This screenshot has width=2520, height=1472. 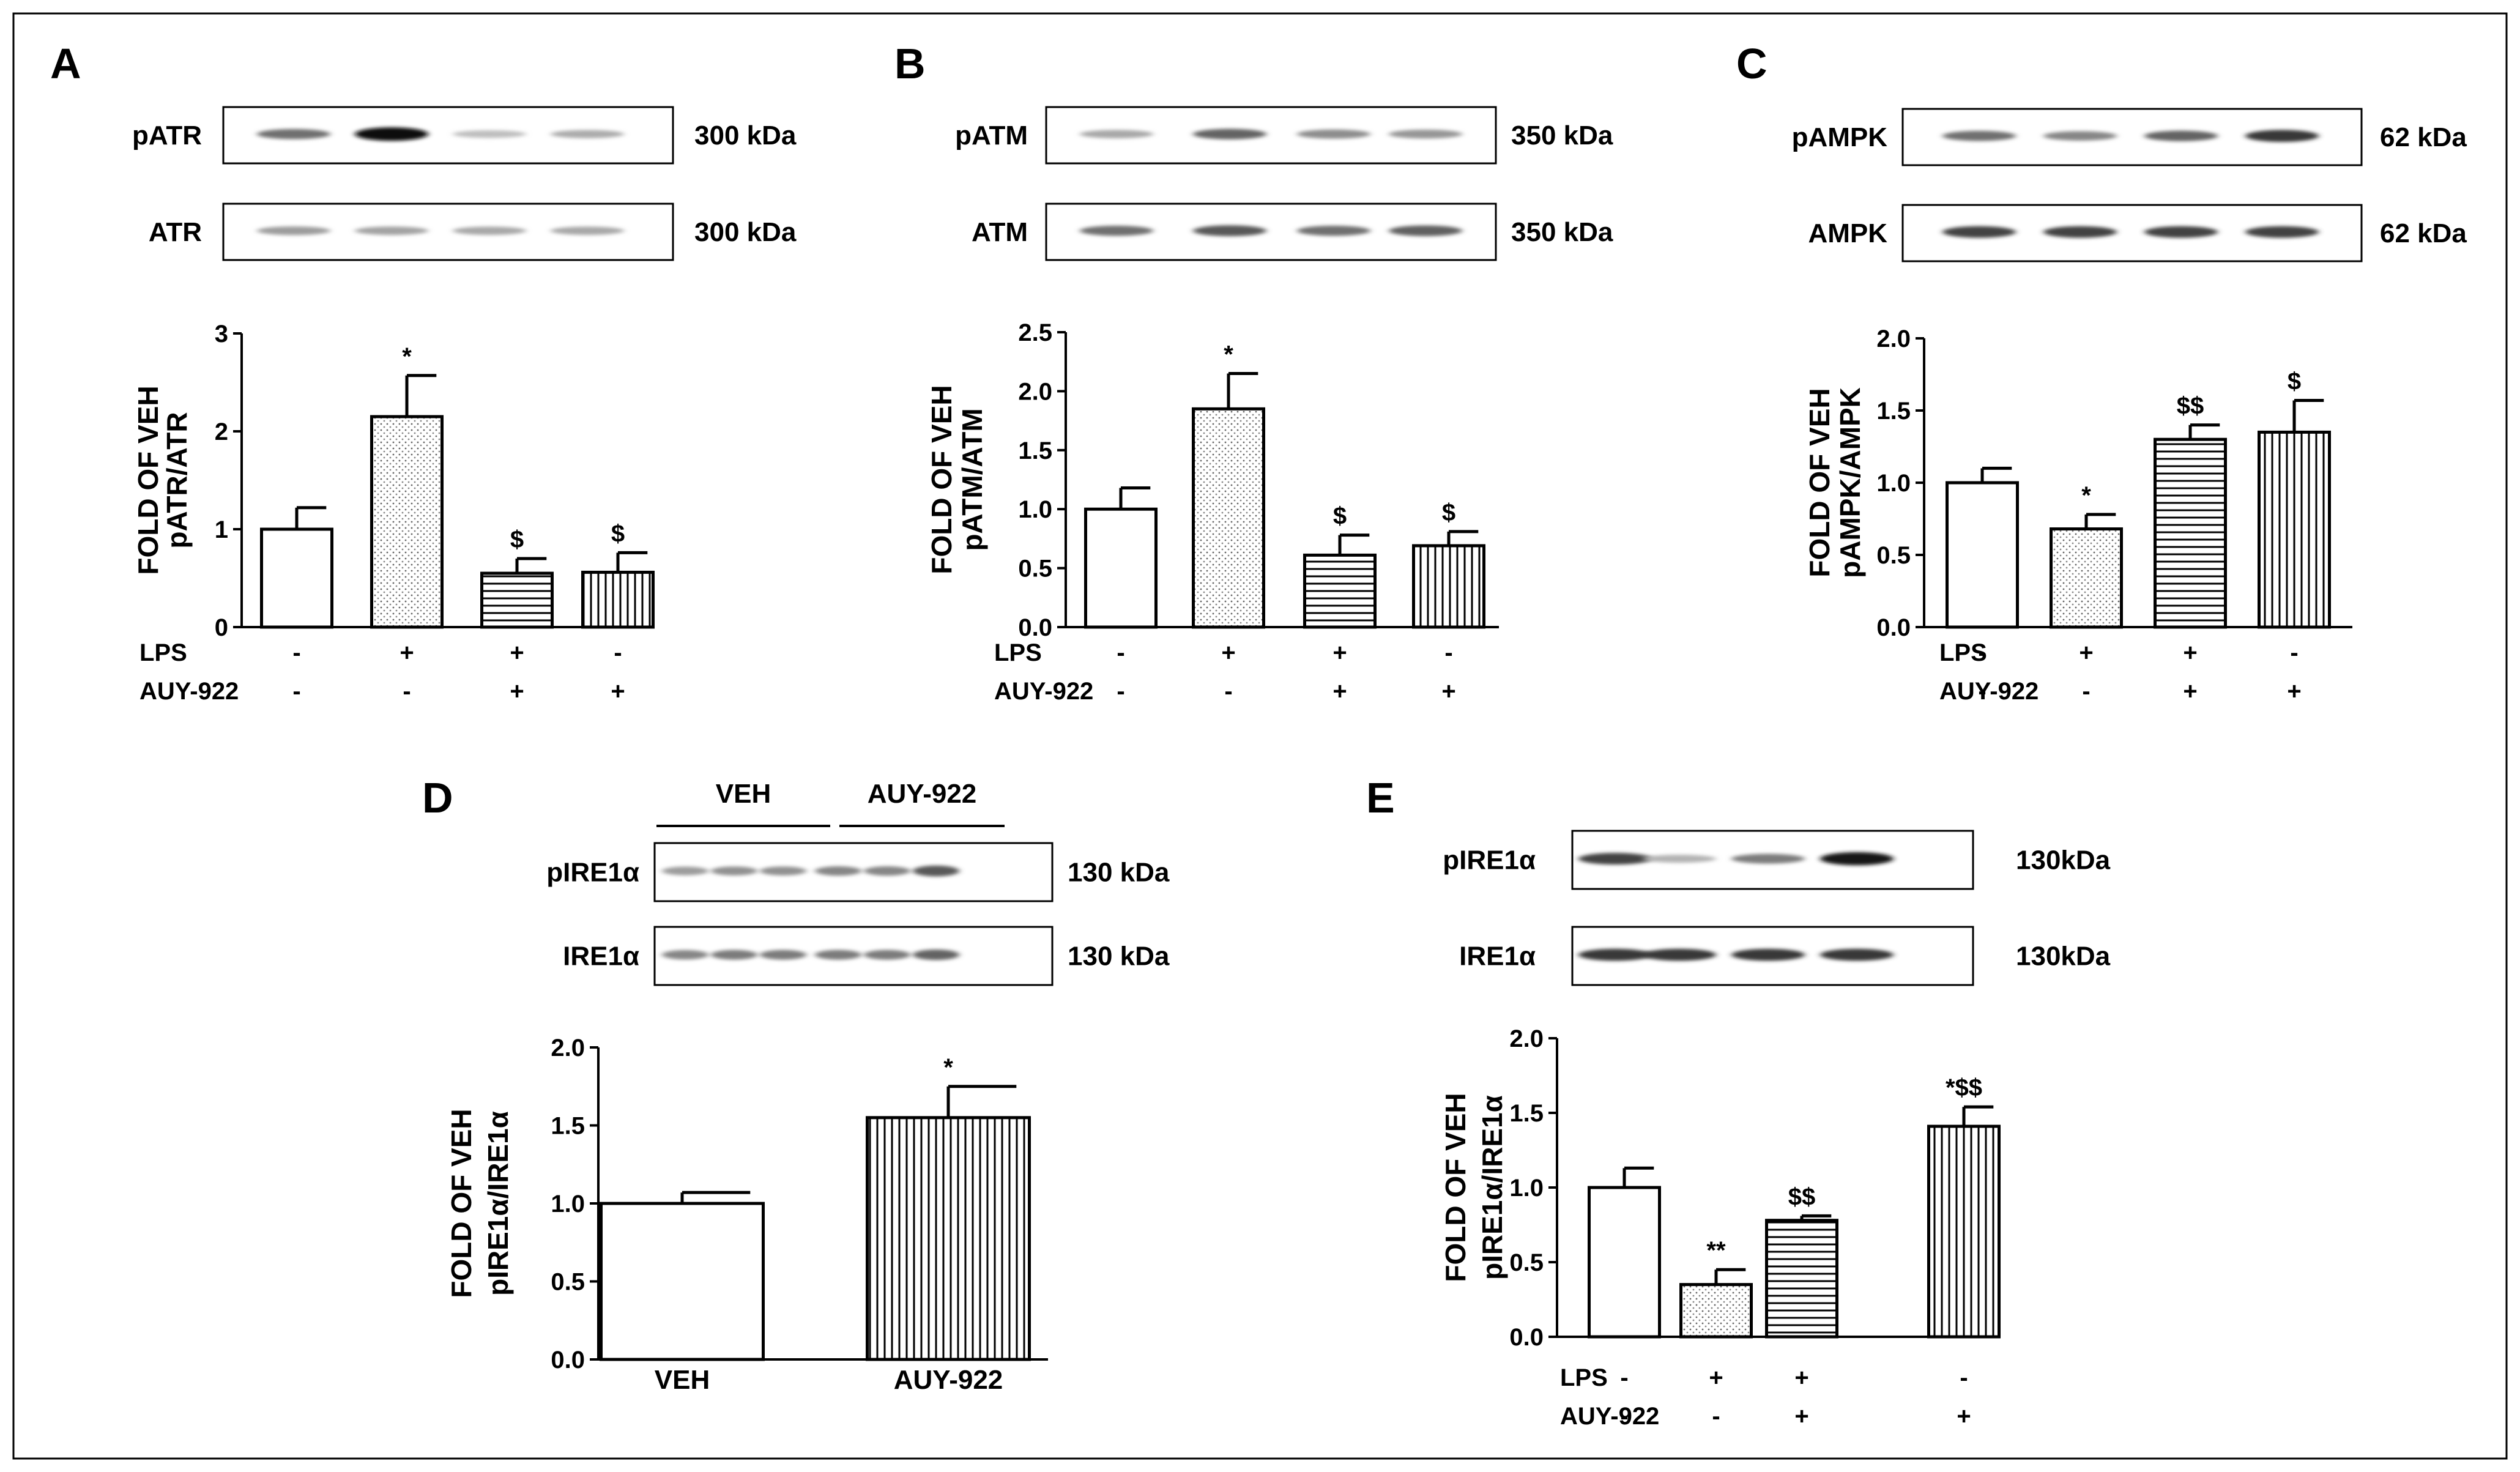 I want to click on blot-label: pATM, so click(x=991, y=136).